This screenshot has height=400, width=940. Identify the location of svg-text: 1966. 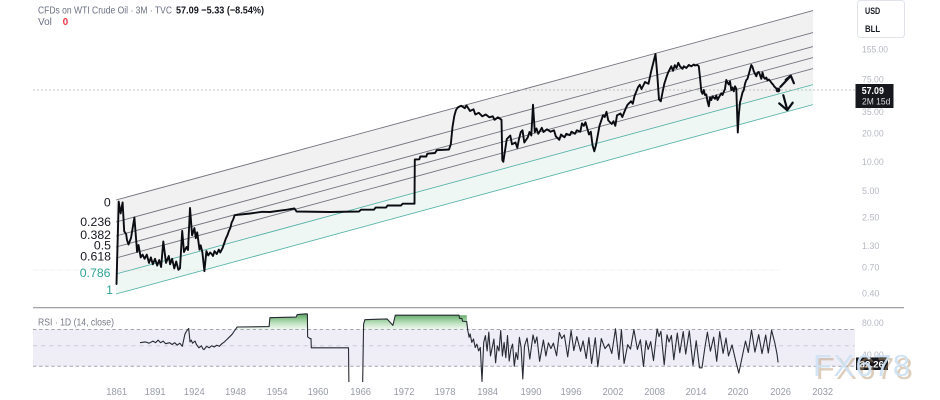
(360, 392).